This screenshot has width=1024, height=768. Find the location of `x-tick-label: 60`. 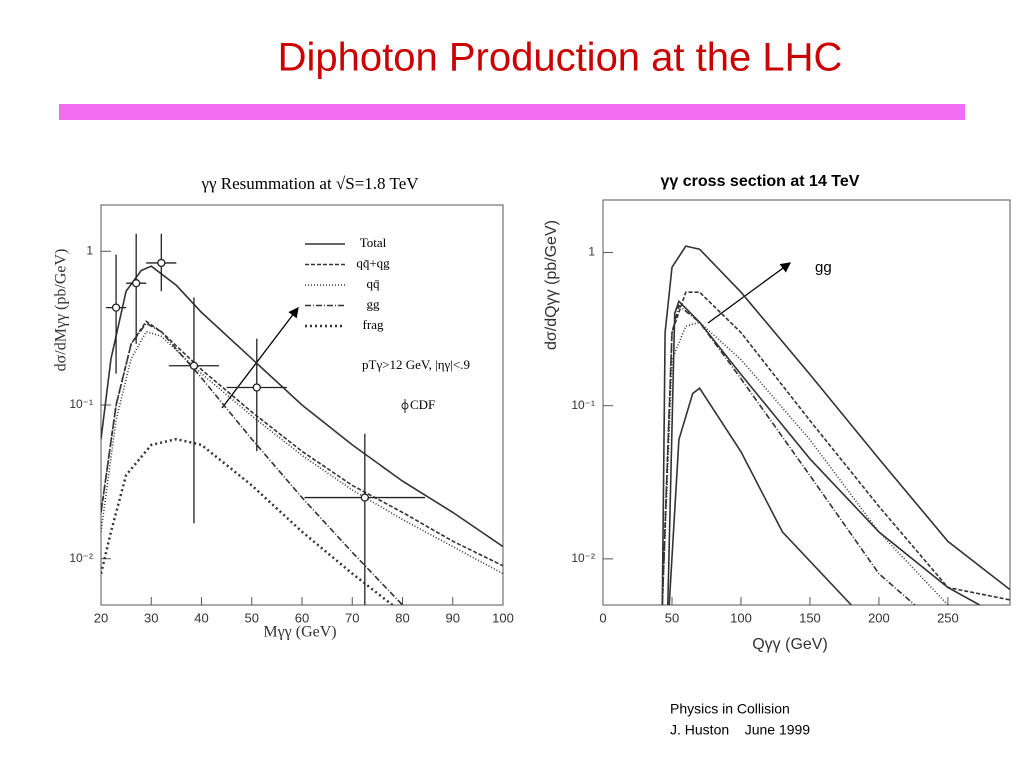

x-tick-label: 60 is located at coordinates (302, 617).